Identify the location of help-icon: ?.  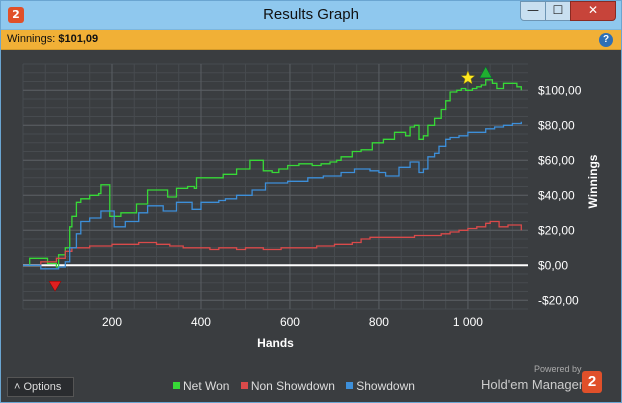
(606, 40).